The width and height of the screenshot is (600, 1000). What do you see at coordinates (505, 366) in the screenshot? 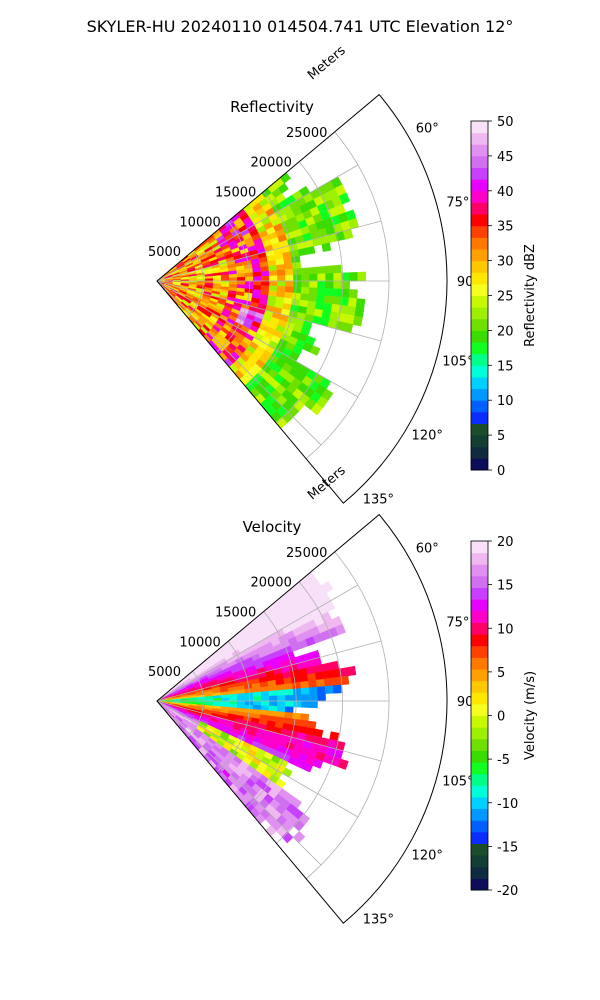
I see `colorbar-tick-label: 15` at bounding box center [505, 366].